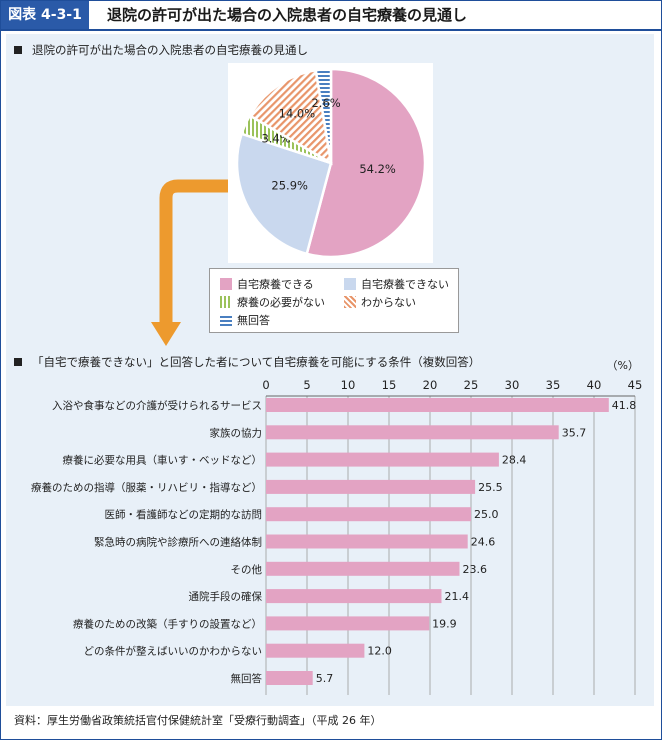 This screenshot has height=740, width=662. What do you see at coordinates (388, 302) in the screenshot?
I see `legend-label: わからない` at bounding box center [388, 302].